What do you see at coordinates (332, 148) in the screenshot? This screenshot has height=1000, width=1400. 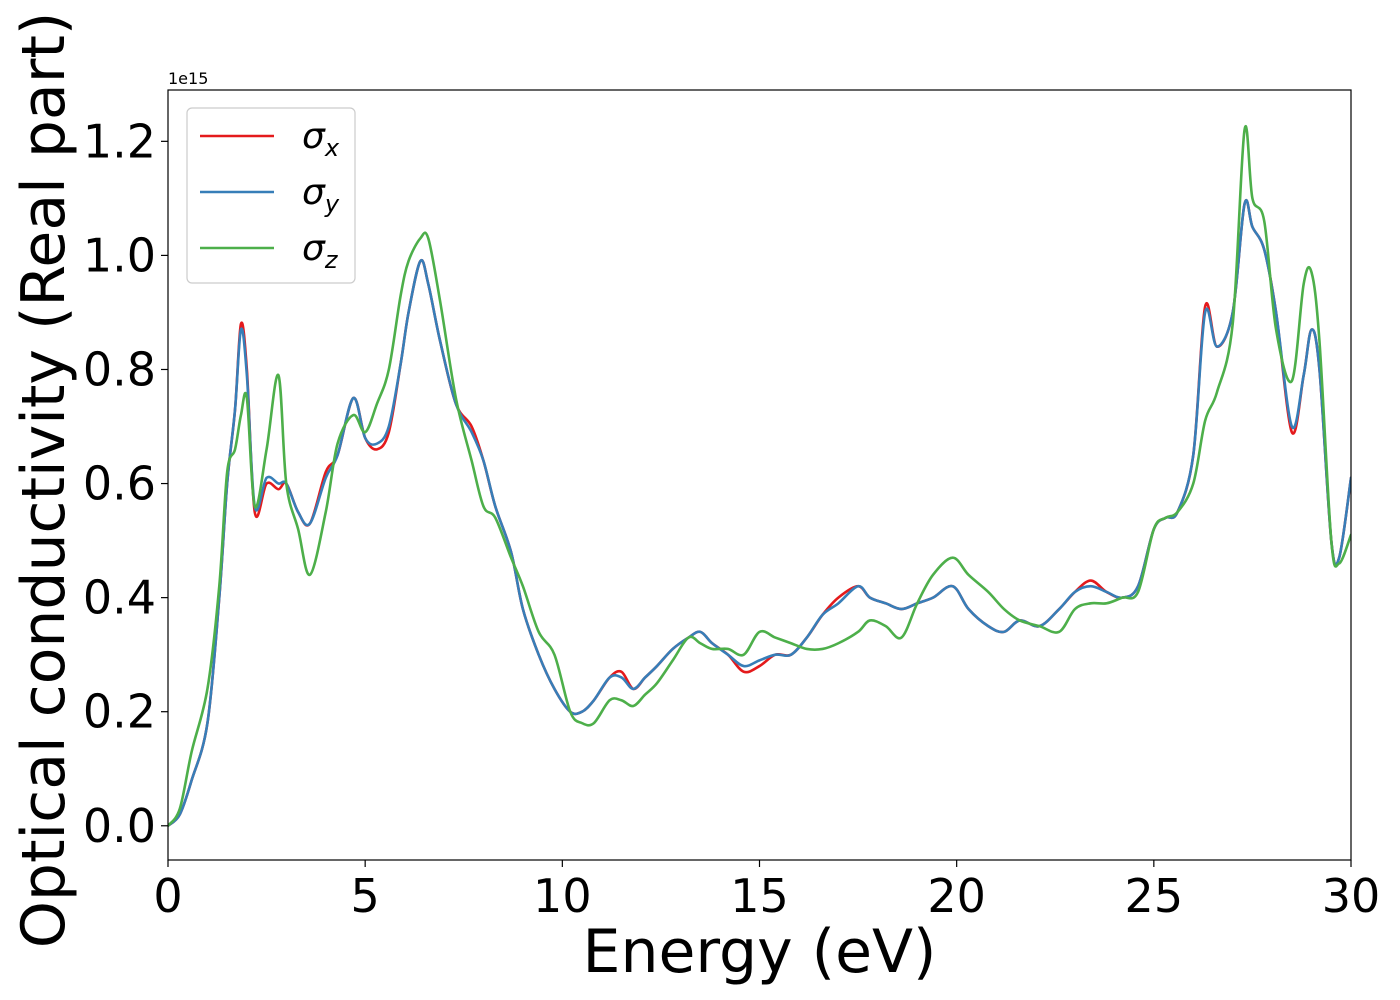 I see `legend-subscript: x` at bounding box center [332, 148].